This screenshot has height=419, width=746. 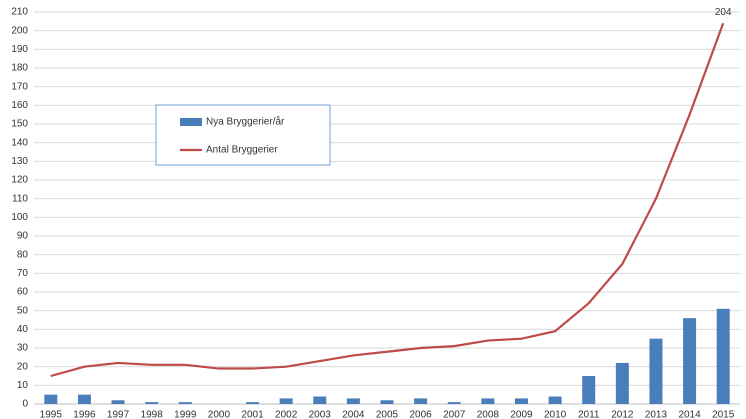 I want to click on x-tick-label: 2013, so click(x=656, y=414).